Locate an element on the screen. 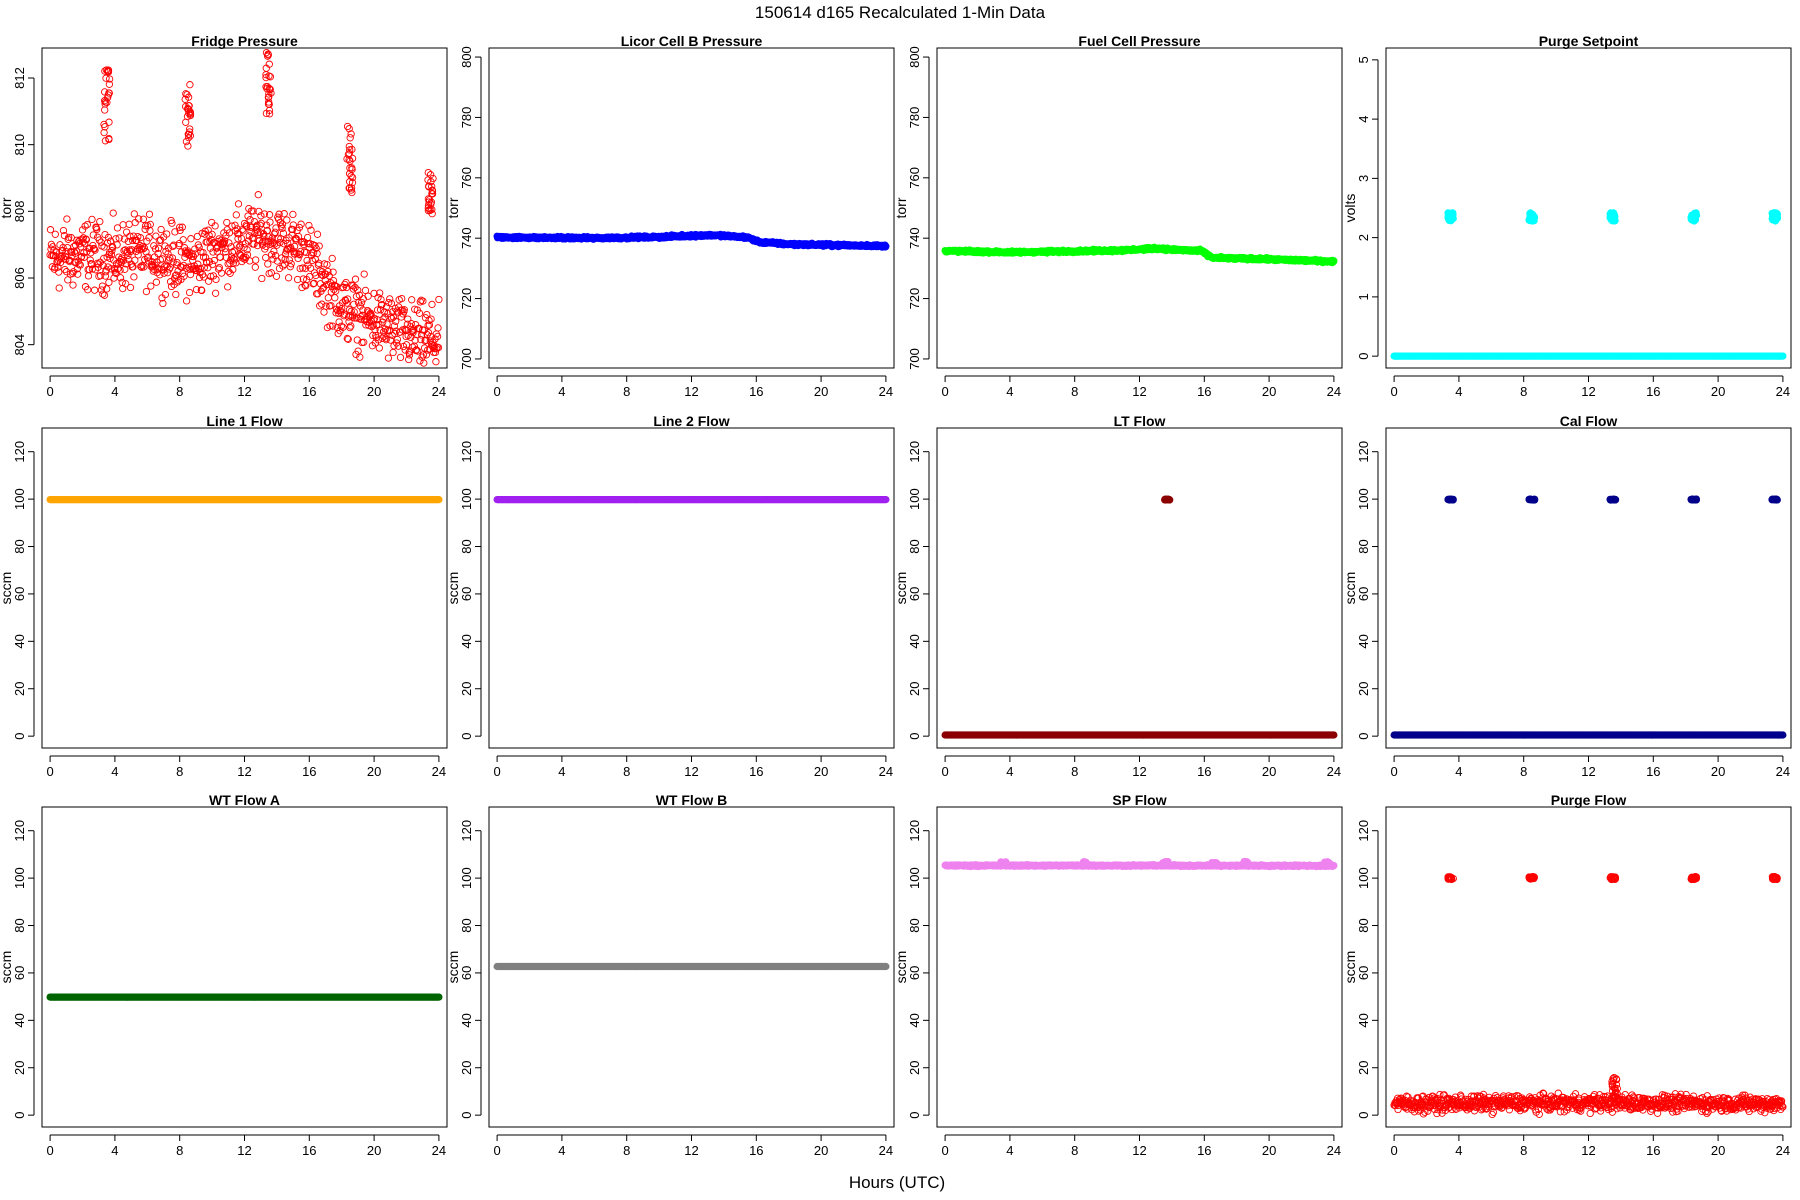 The image size is (1800, 1200). x-tick-label: 24 is located at coordinates (1334, 391).